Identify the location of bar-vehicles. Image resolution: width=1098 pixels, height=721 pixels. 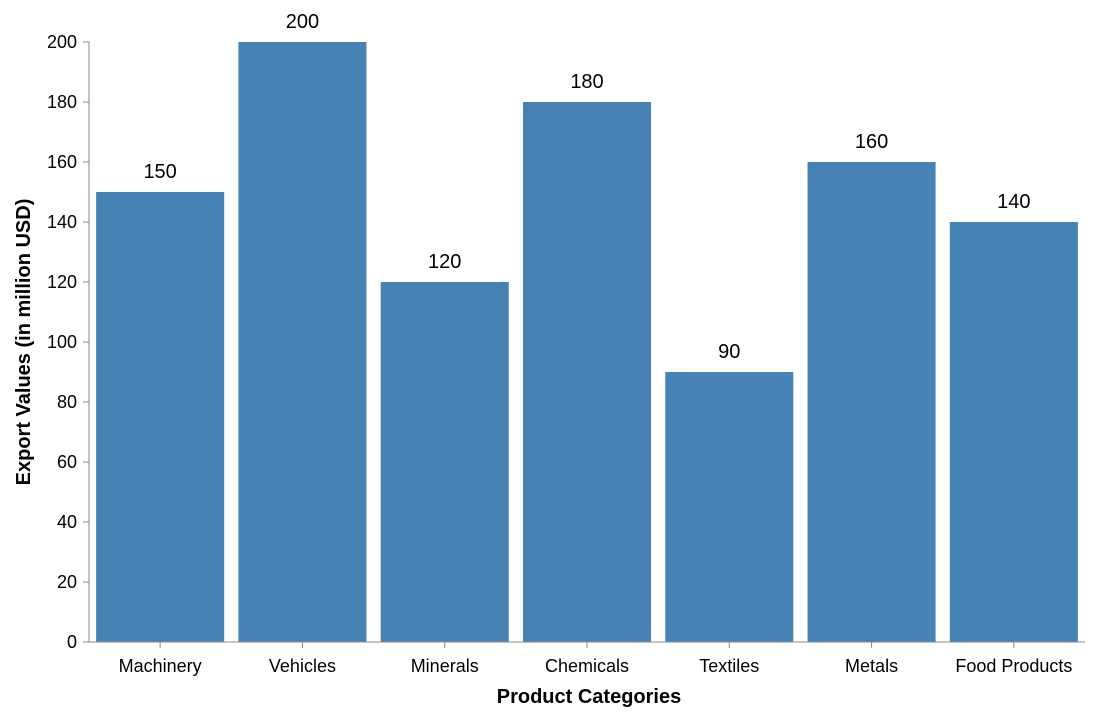
(302, 342).